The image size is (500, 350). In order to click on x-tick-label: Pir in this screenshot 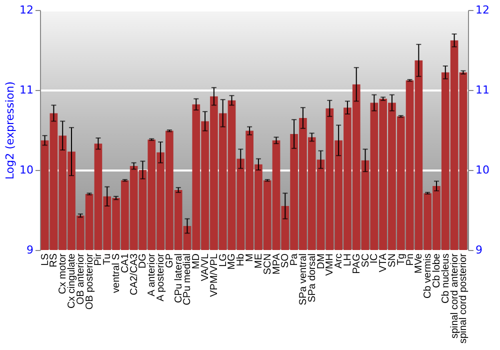, I will do `click(98, 259)`.